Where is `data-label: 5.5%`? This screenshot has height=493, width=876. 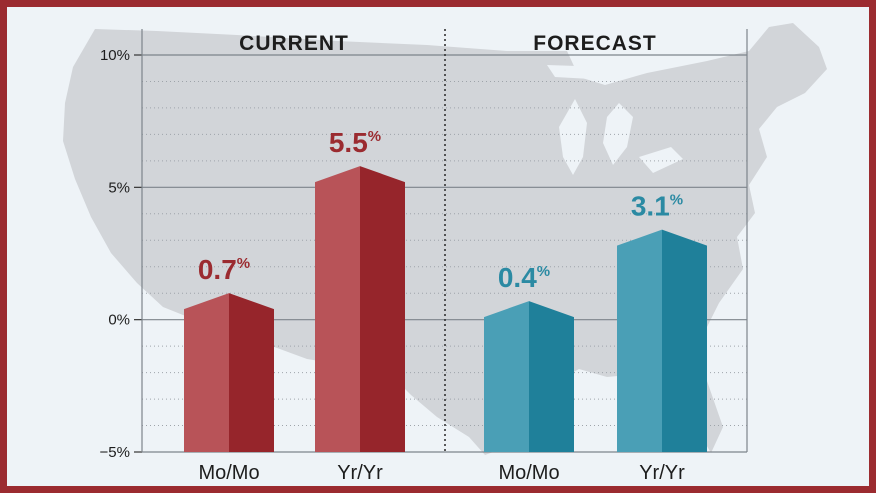 data-label: 5.5% is located at coordinates (355, 142).